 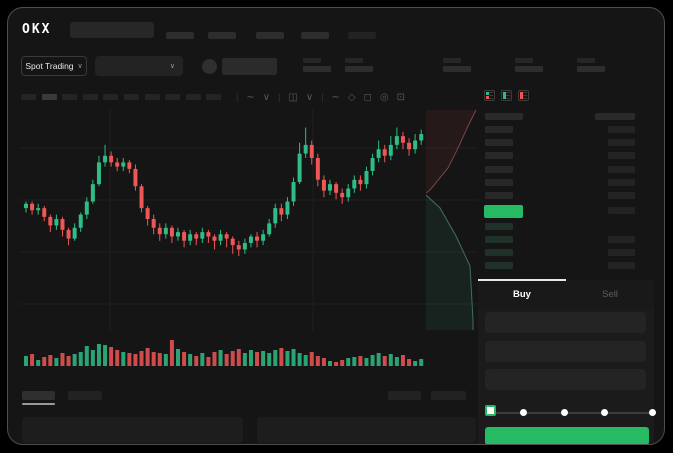 I want to click on orders-tab-active, so click(x=38, y=395).